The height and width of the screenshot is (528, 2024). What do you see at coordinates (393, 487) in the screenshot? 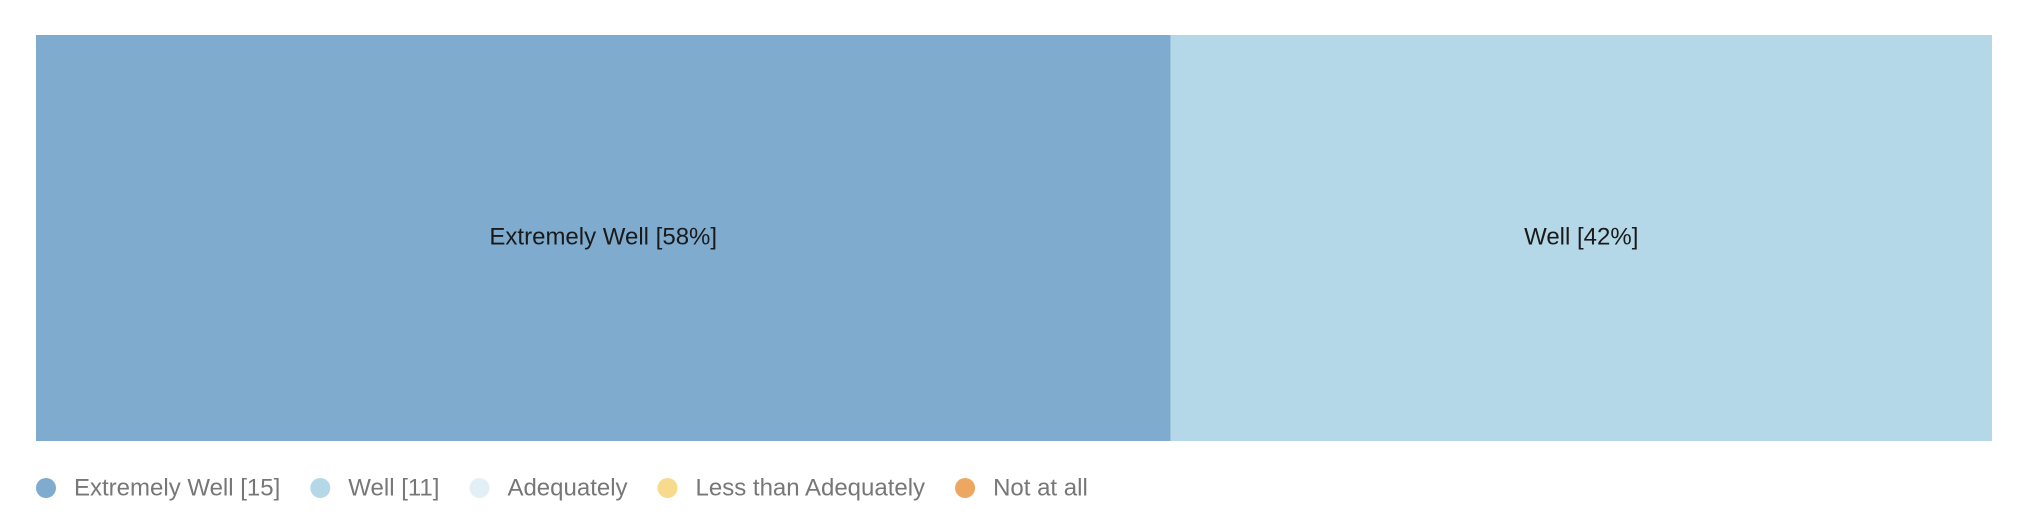
I see `legend-label: Well [11]` at bounding box center [393, 487].